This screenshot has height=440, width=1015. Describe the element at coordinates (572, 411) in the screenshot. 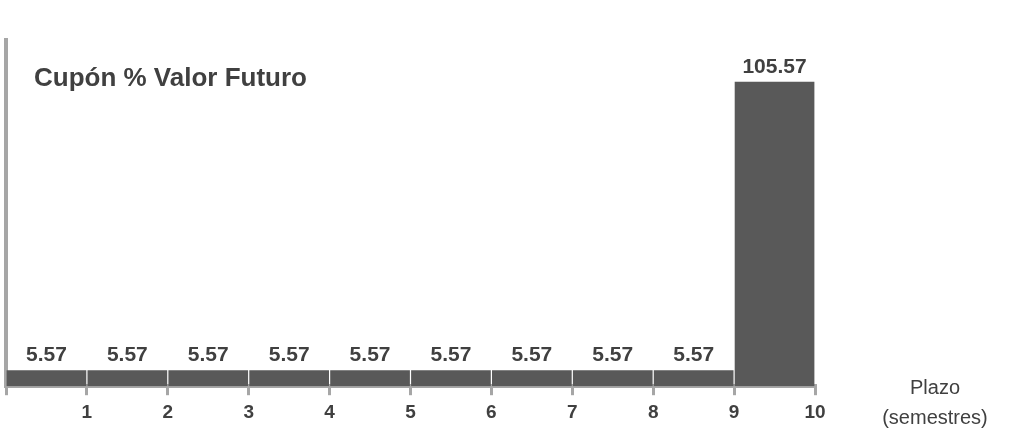

I see `x-tick-label: 7` at that location.